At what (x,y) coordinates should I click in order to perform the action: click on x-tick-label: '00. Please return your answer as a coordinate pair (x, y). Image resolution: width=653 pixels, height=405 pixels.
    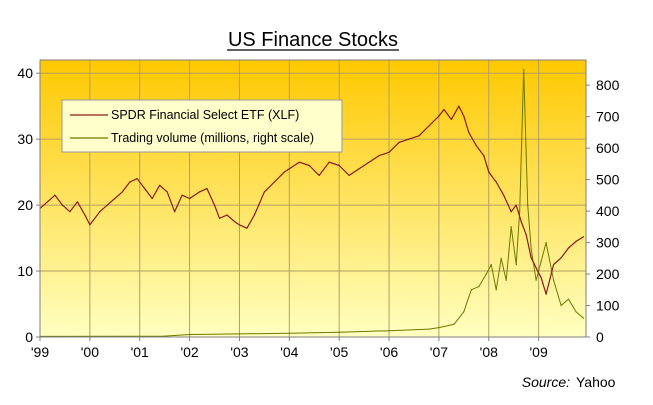
    Looking at the image, I should click on (90, 352).